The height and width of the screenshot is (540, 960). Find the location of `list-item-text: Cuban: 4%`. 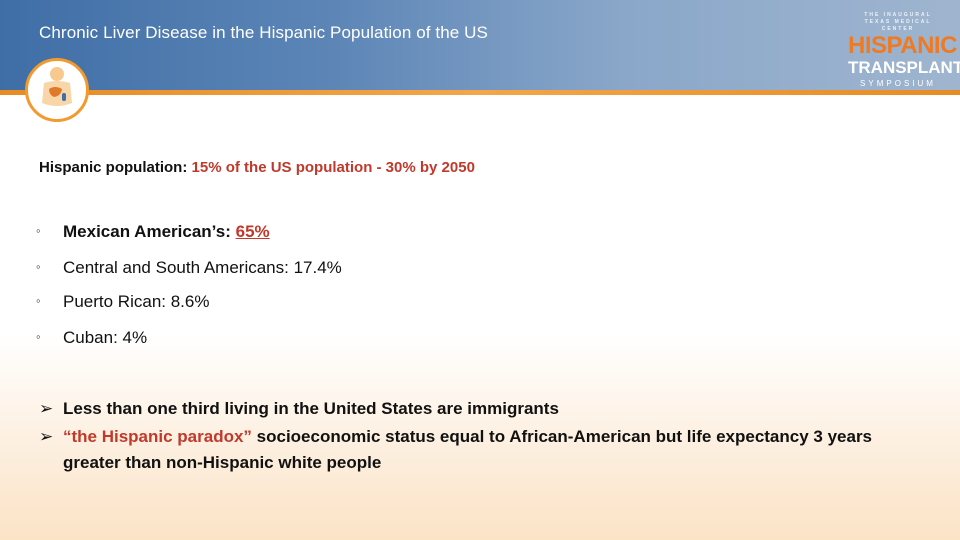

list-item-text: Cuban: 4% is located at coordinates (105, 337).